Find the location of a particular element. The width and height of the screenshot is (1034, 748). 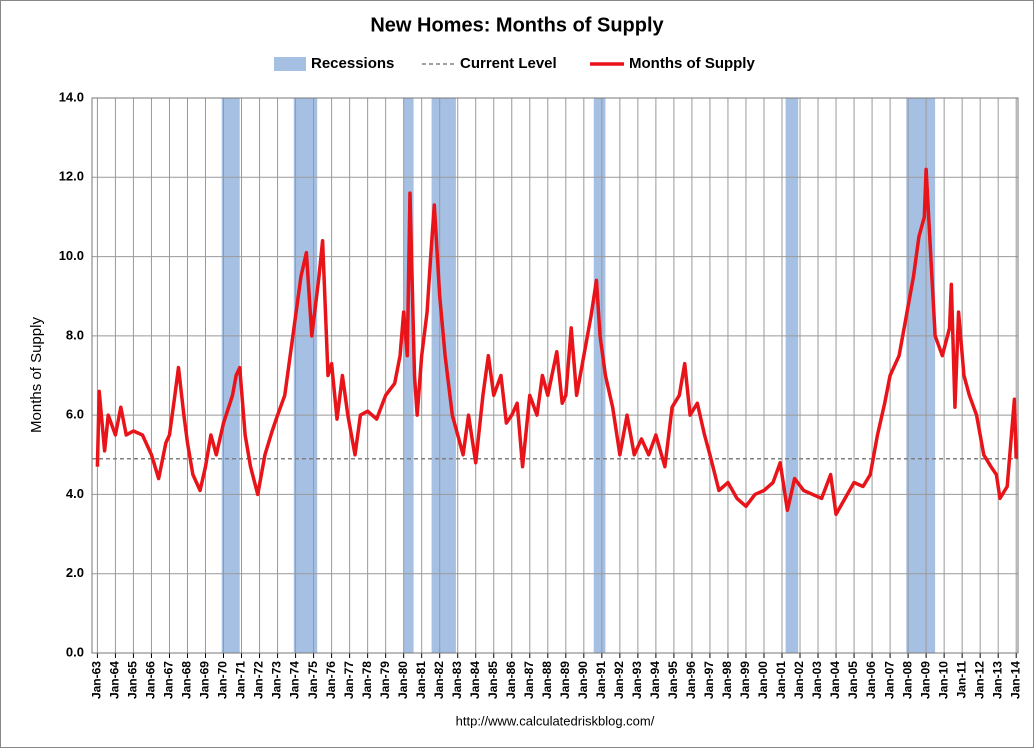

x-tick-label: Jan-95 is located at coordinates (673, 680).